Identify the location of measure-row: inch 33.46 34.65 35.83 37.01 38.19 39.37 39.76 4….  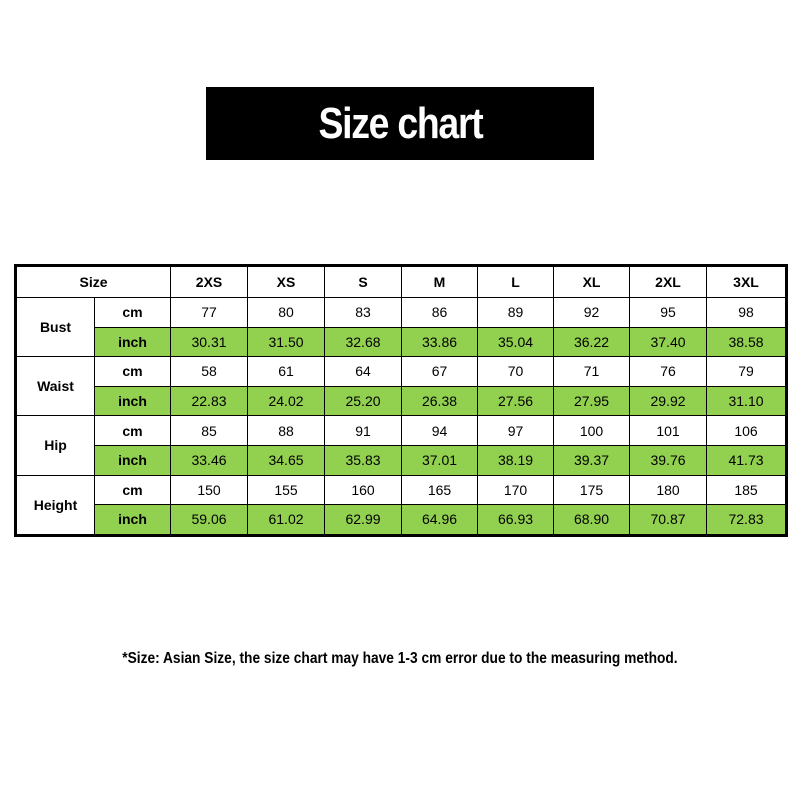
(402, 460).